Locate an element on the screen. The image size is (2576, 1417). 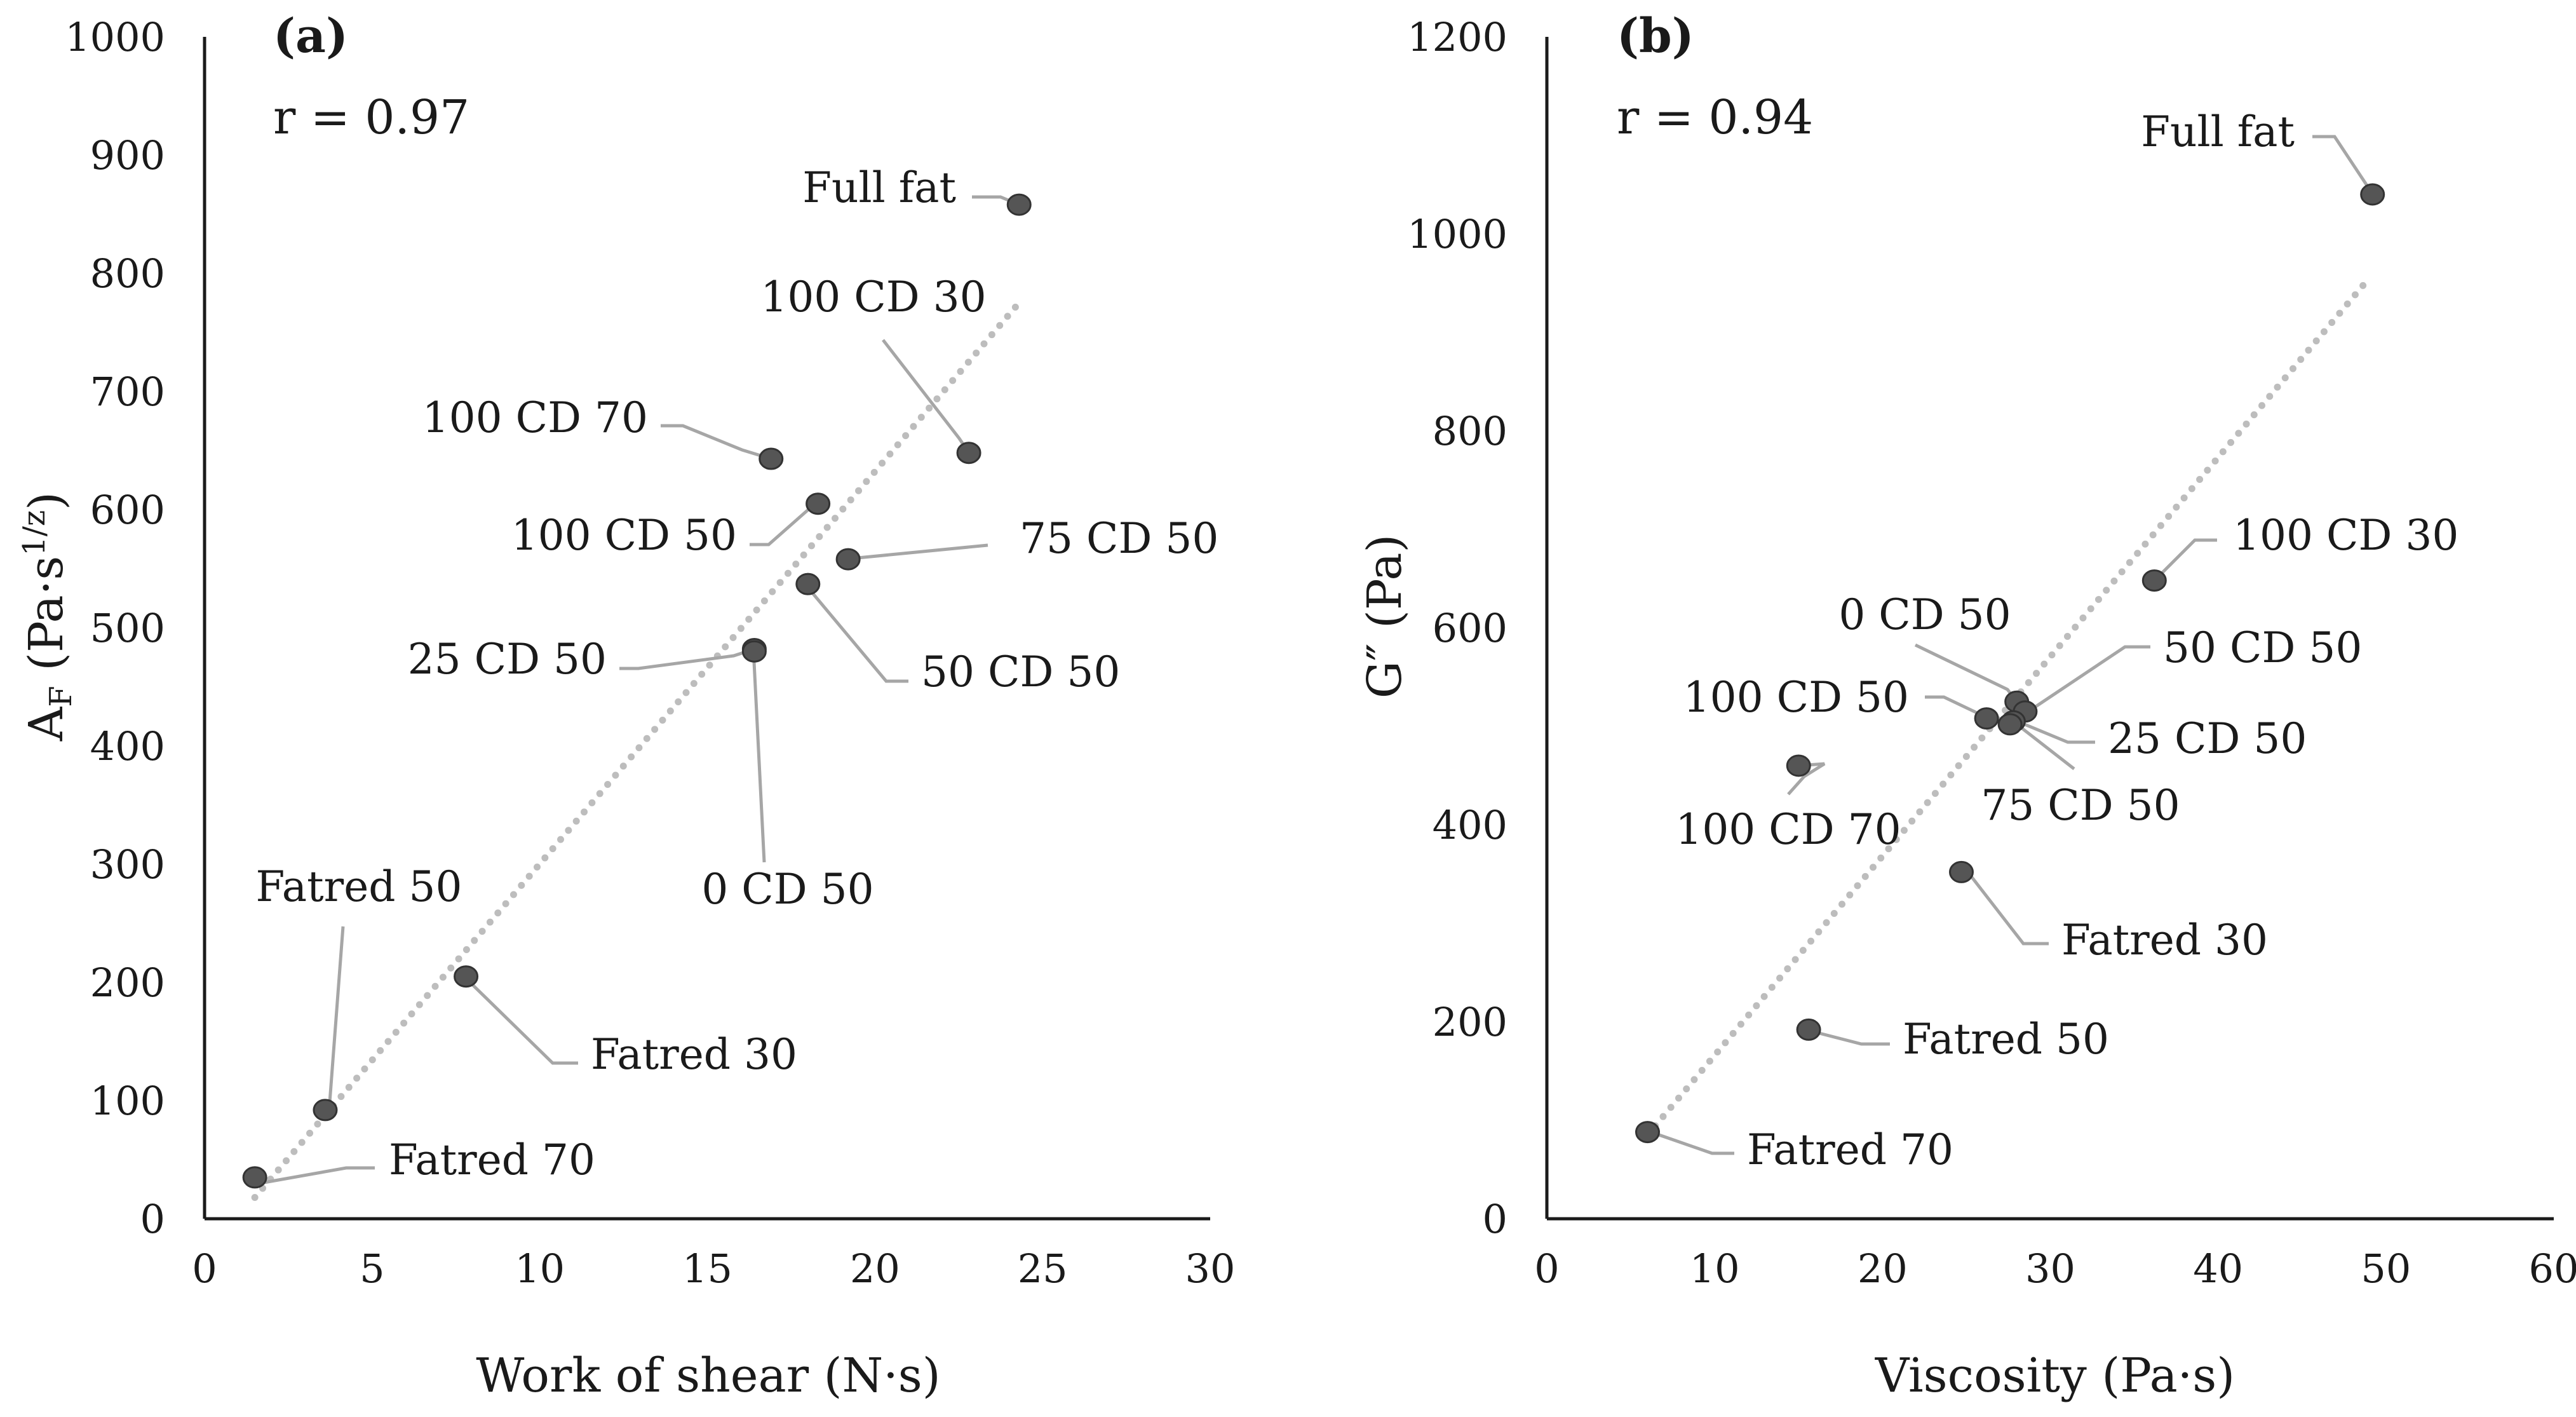
y-tick-label: 0 is located at coordinates (152, 1219).